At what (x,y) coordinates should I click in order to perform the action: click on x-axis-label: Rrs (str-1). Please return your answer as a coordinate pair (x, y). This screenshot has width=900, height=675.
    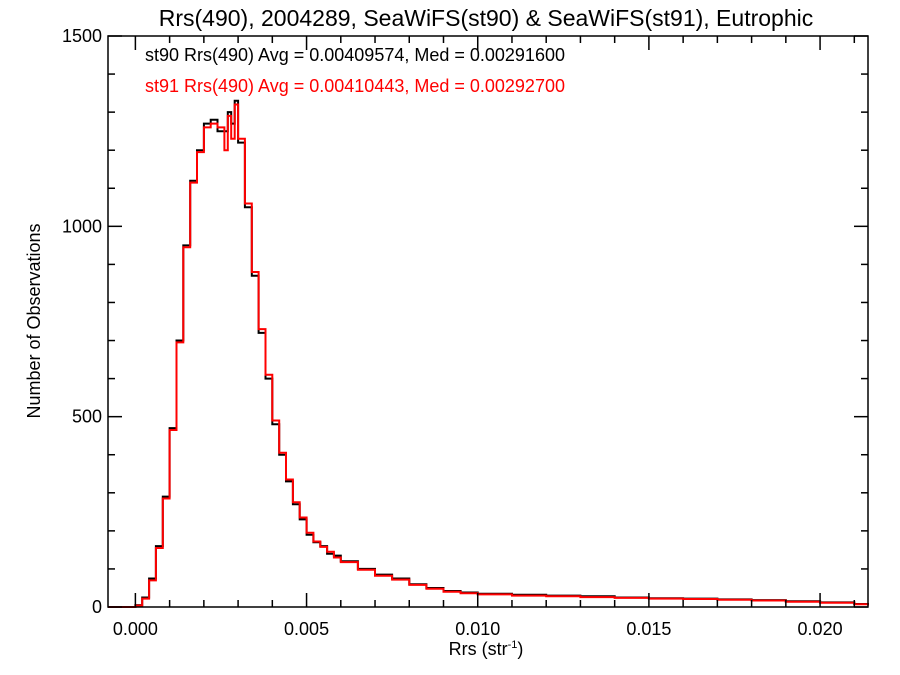
    Looking at the image, I should click on (486, 649).